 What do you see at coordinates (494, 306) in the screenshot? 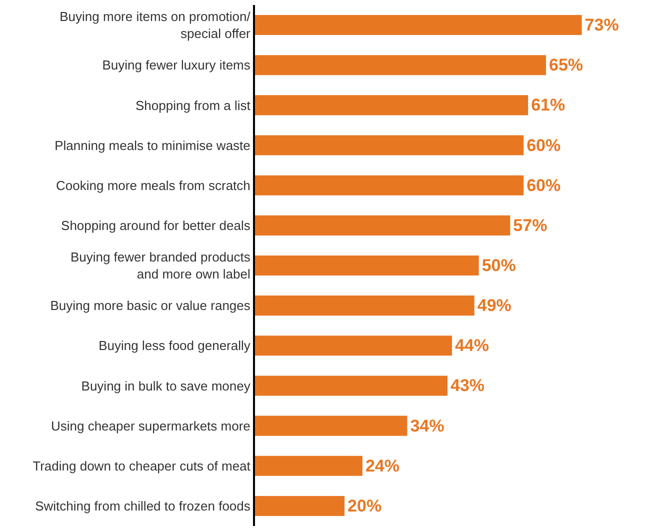
I see `data-label: 49%` at bounding box center [494, 306].